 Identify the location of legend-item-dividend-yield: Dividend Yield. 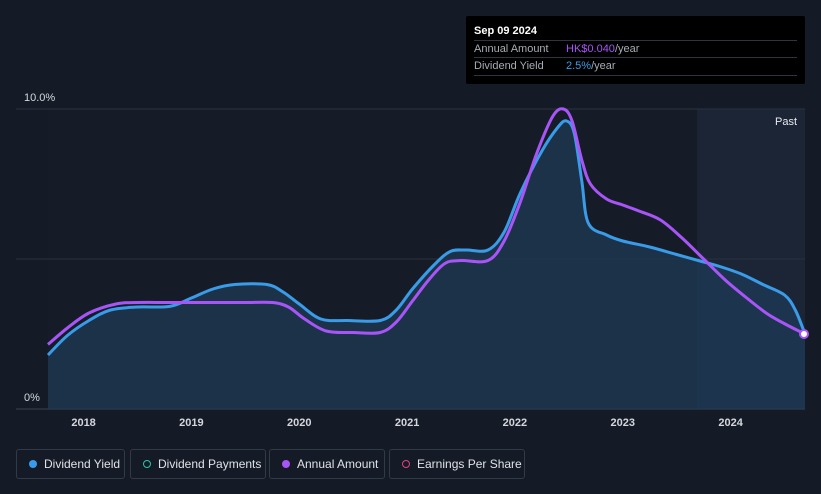
(70, 464).